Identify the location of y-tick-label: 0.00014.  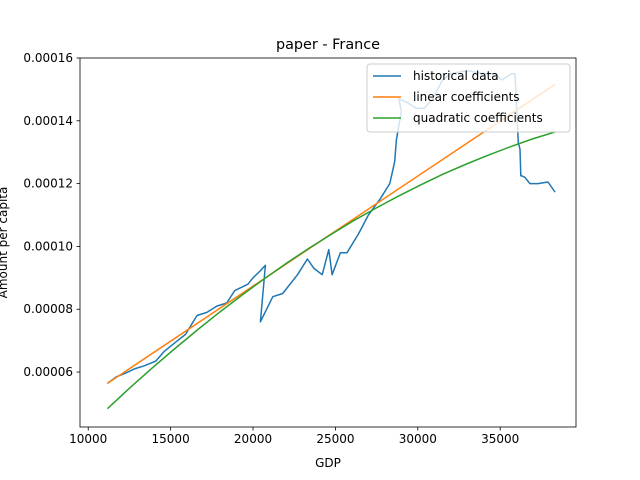
(48, 121).